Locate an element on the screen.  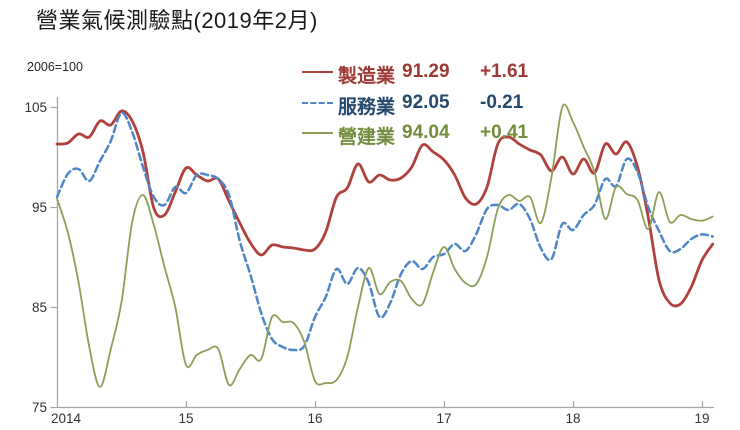
x-tick-label: 17 is located at coordinates (443, 418).